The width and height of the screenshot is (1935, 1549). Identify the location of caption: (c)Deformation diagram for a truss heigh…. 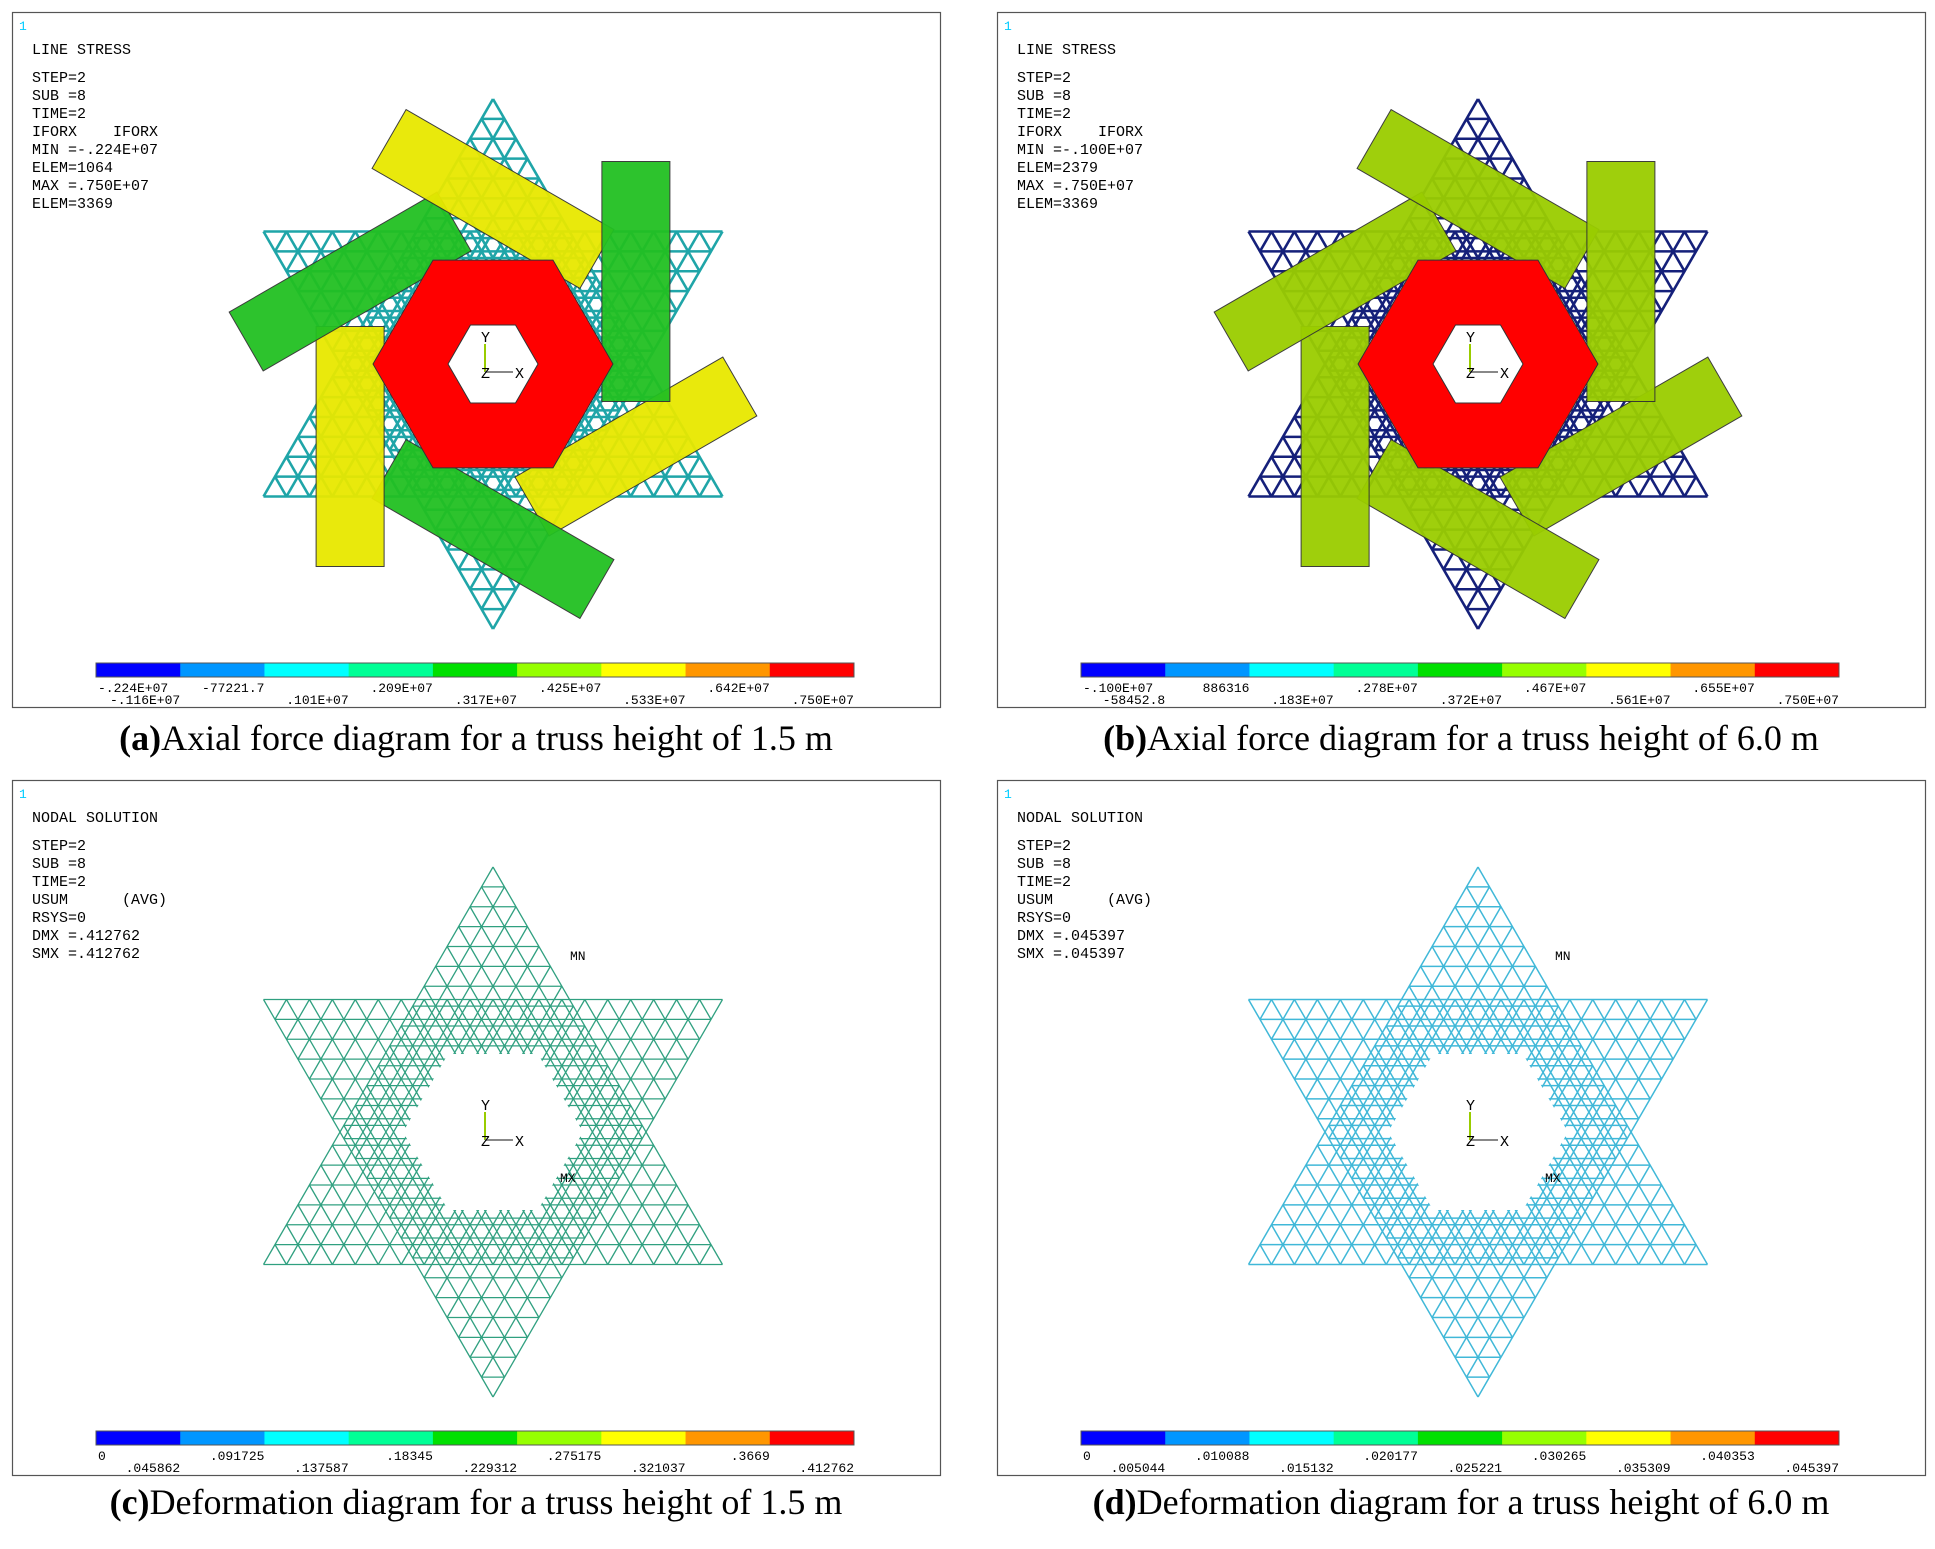
(476, 1502).